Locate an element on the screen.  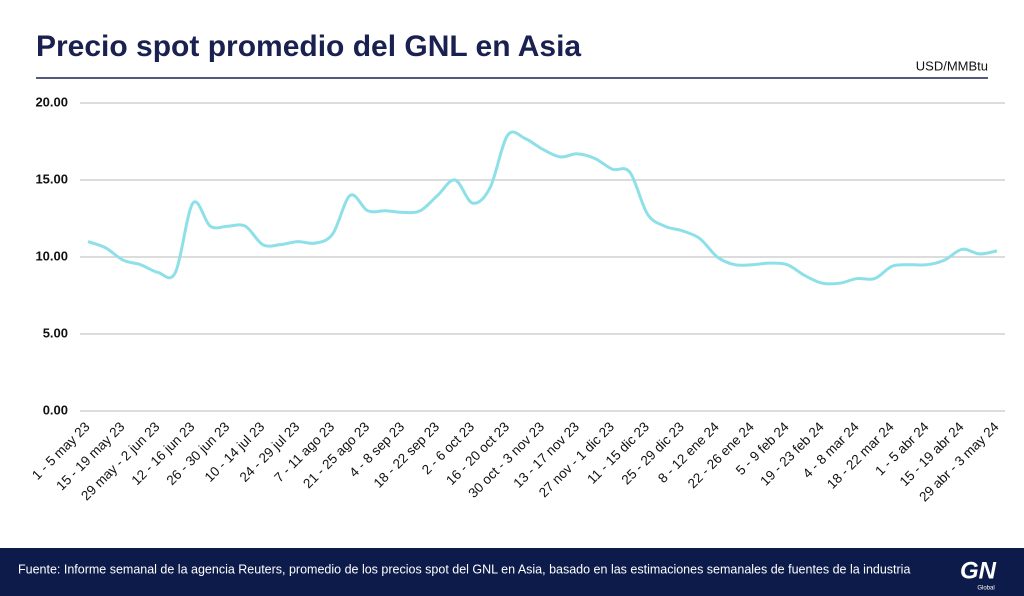
footer is located at coordinates (512, 572).